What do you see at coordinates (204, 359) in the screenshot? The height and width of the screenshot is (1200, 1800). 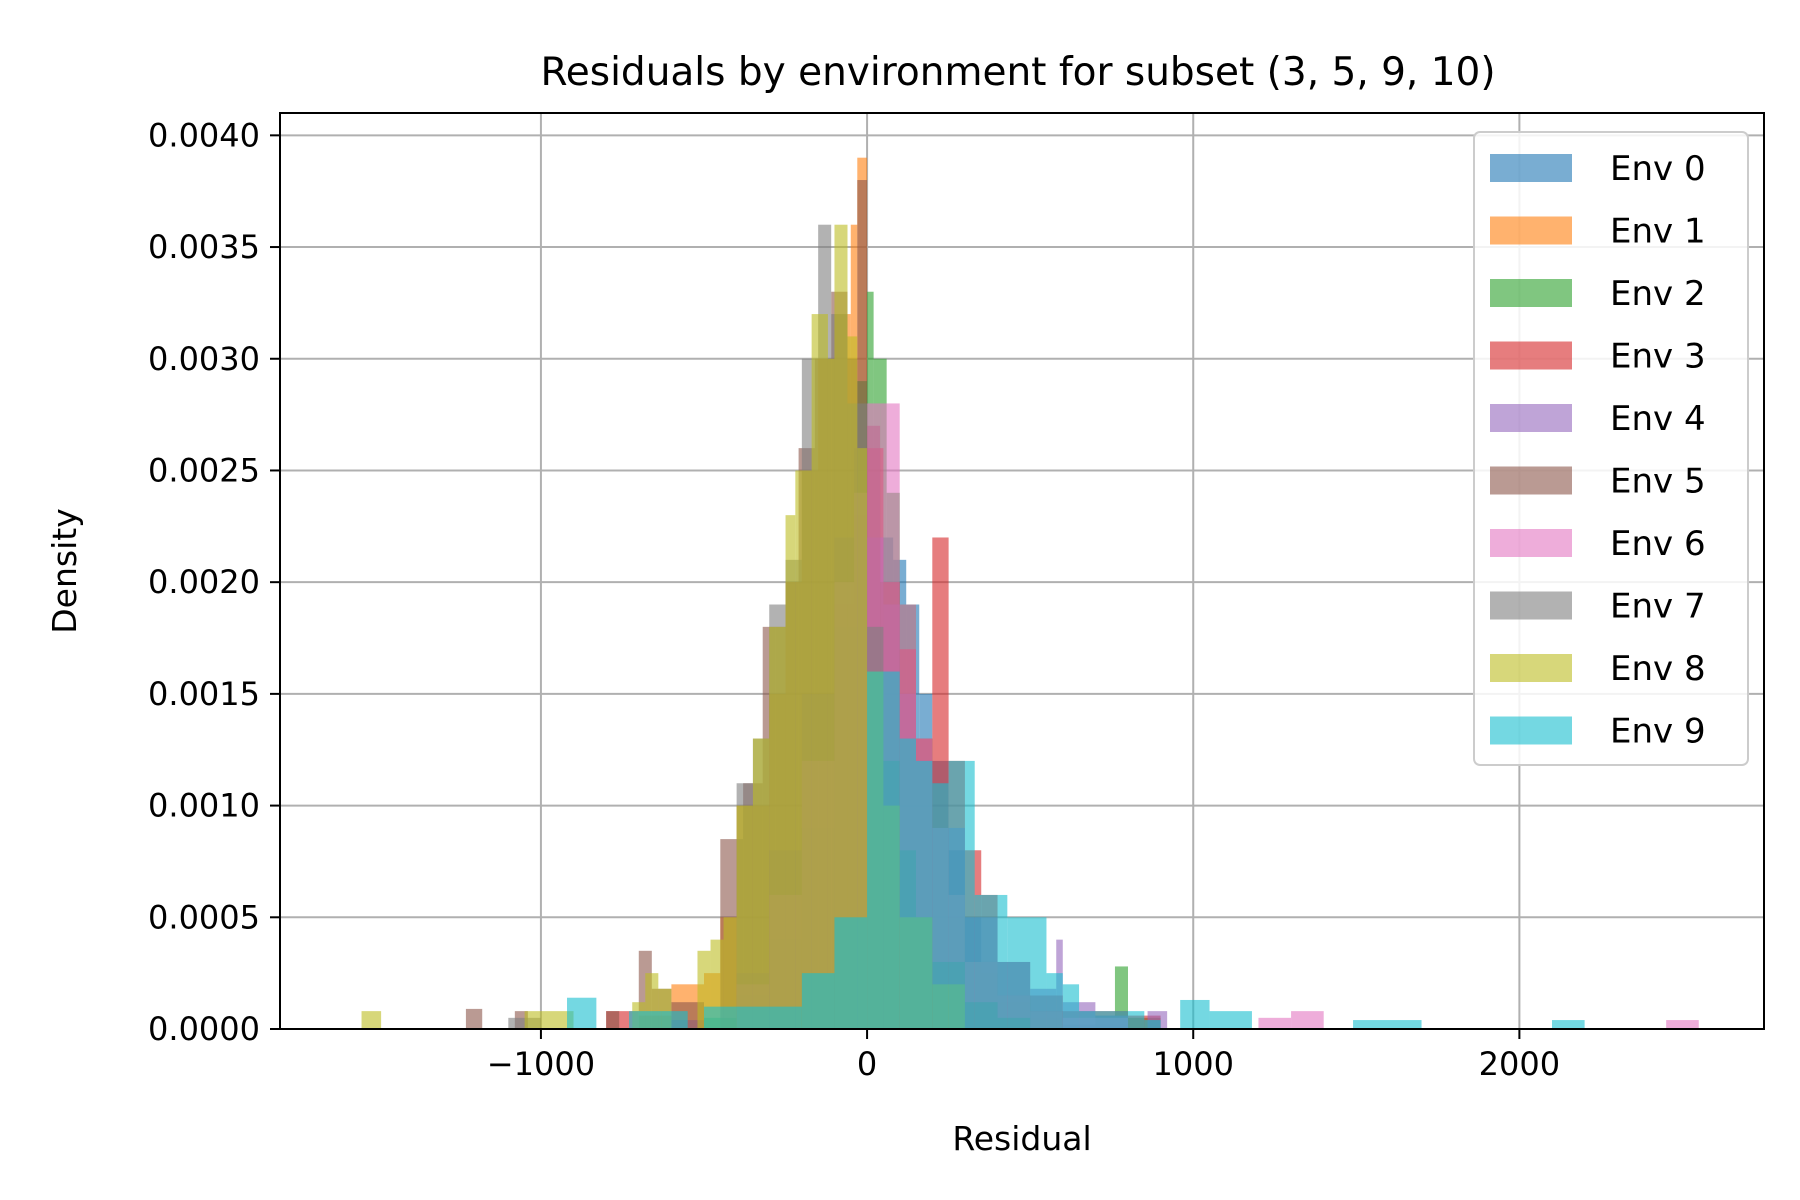 I see `y-tick-label: 0.0030` at bounding box center [204, 359].